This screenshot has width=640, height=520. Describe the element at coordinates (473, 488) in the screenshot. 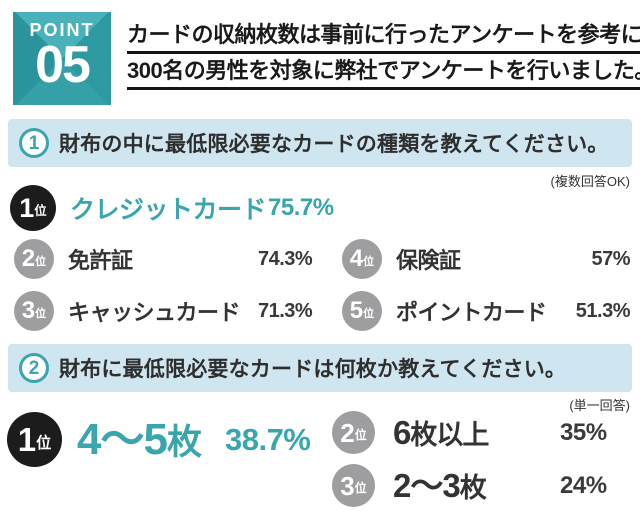

I see `q2-rank3-label-unit: 枚` at that location.